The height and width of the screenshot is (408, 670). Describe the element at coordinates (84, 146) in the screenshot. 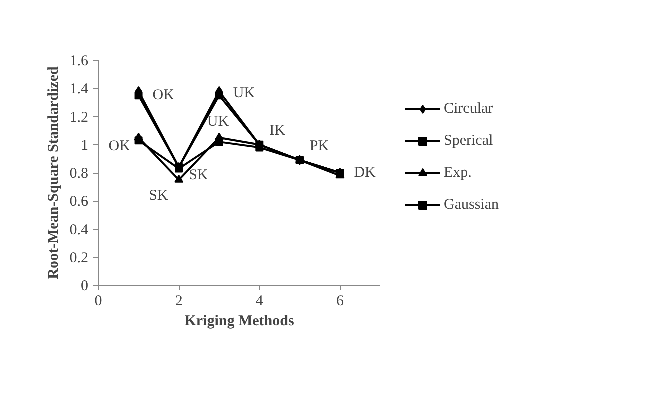

I see `y-tick-label: 1` at that location.